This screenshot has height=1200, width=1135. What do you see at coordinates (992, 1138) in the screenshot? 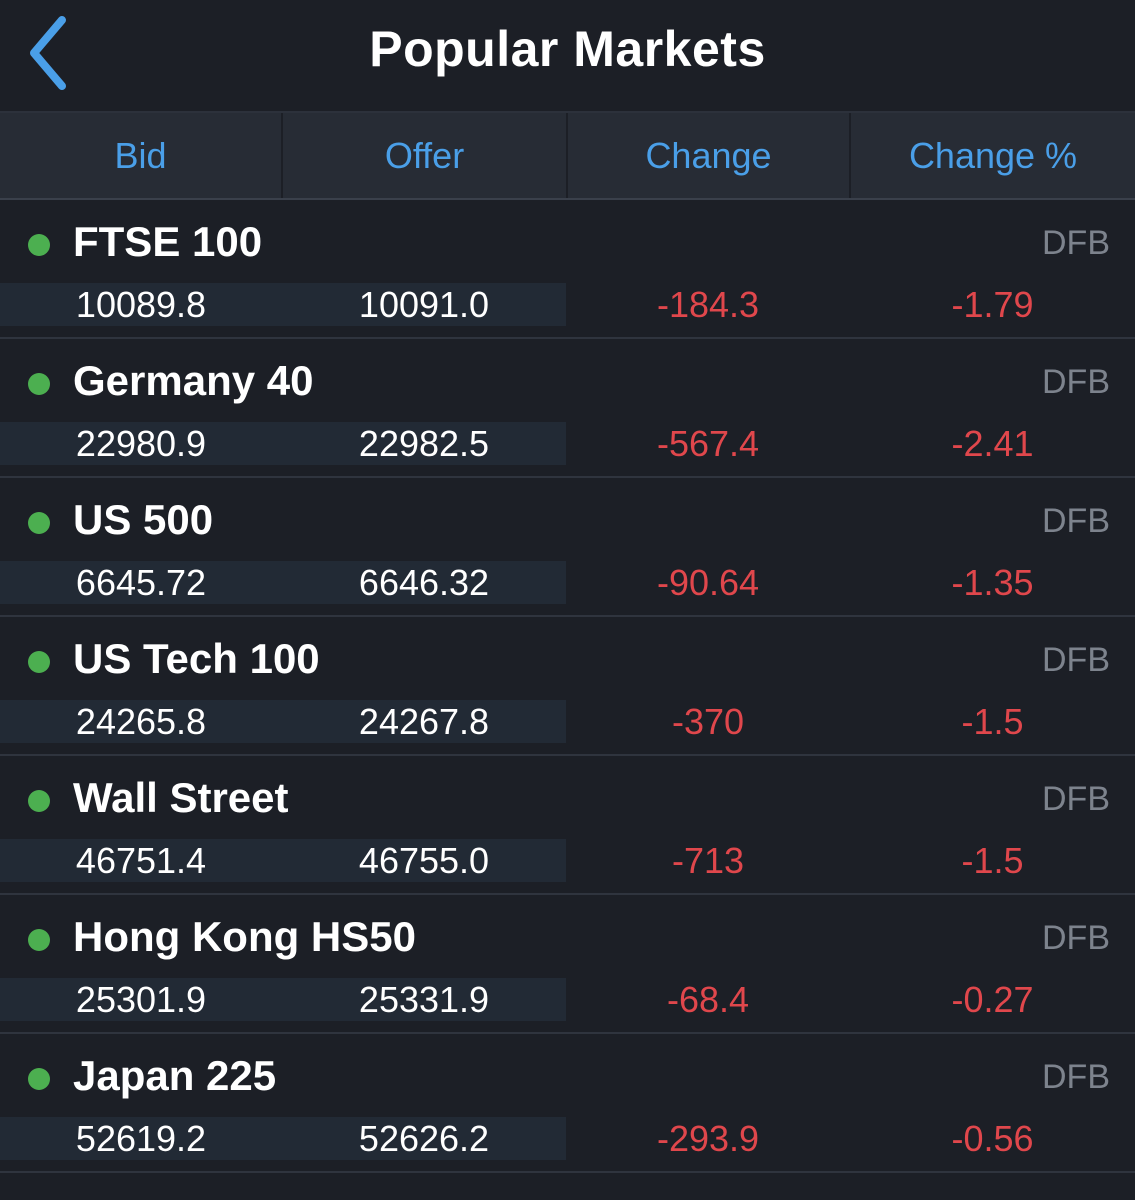
I see `change-percent: -0.56` at bounding box center [992, 1138].